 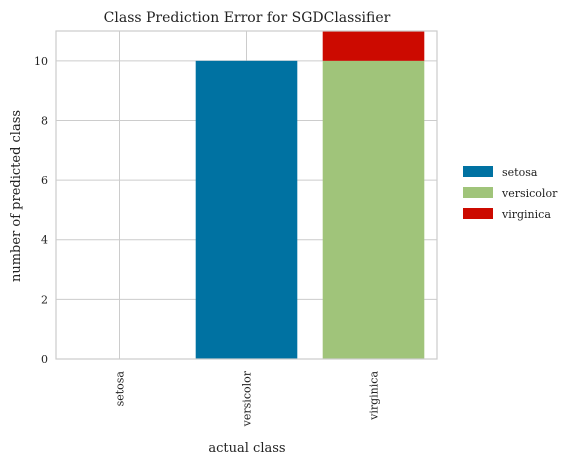 I want to click on legend-label-versicolor: versicolor, so click(x=529, y=193).